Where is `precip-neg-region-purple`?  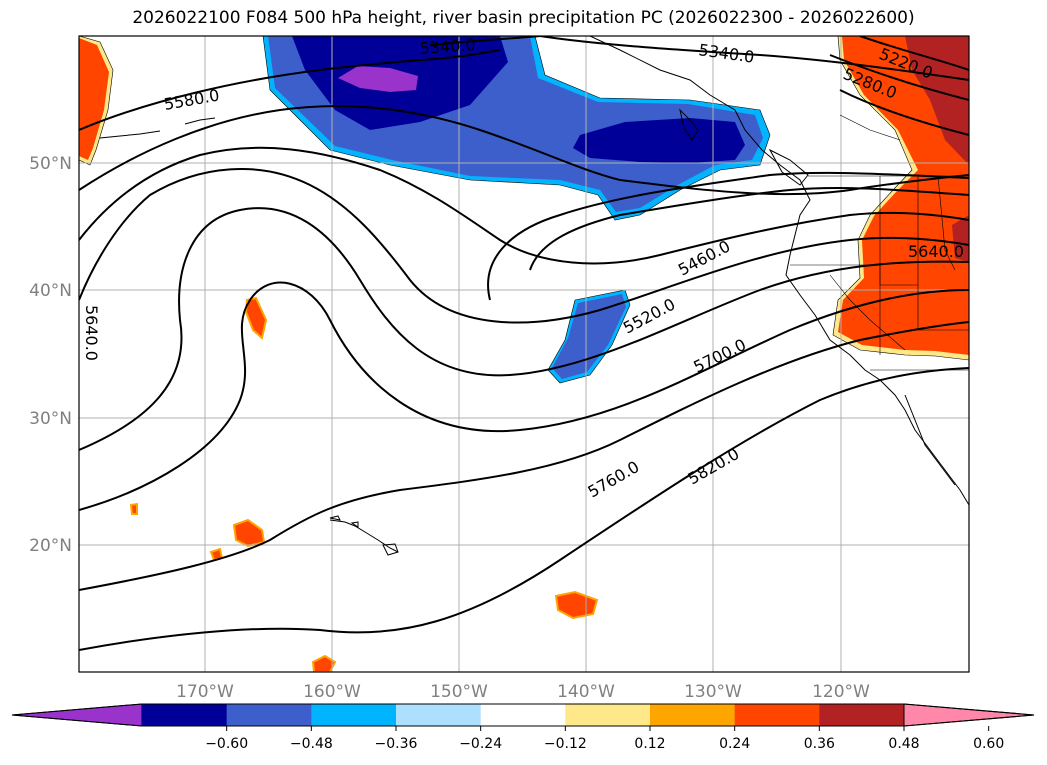 precip-neg-region-purple is located at coordinates (378, 79).